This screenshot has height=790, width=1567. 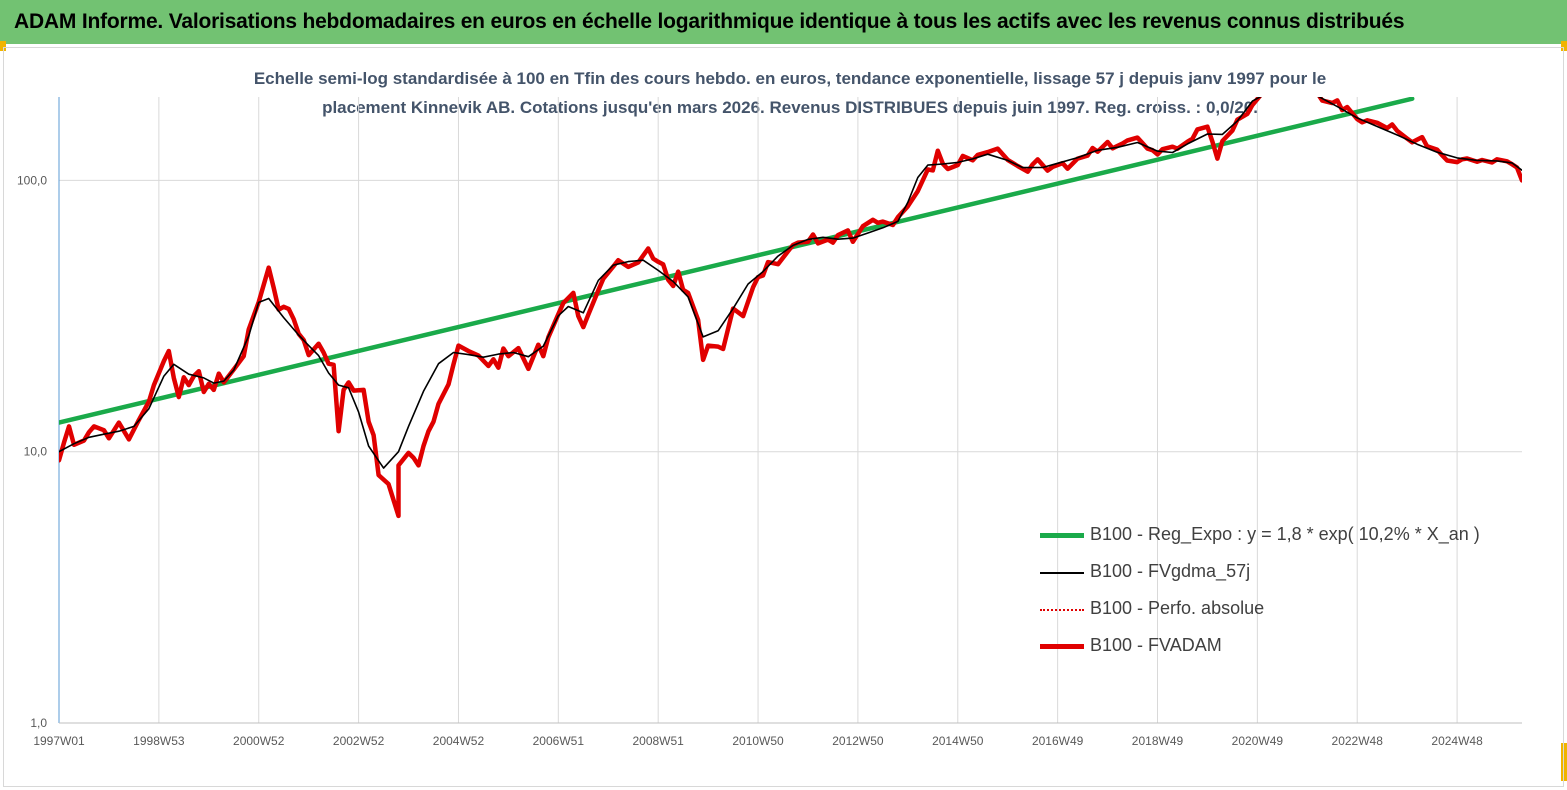 What do you see at coordinates (1177, 608) in the screenshot?
I see `legend-label-perfo: B100 - Perfo. absolue` at bounding box center [1177, 608].